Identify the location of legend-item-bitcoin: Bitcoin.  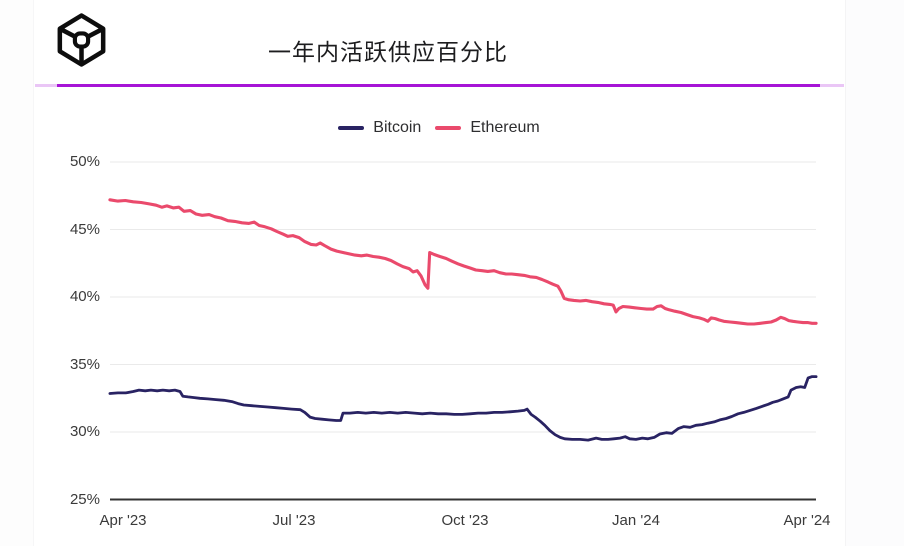
(379, 128).